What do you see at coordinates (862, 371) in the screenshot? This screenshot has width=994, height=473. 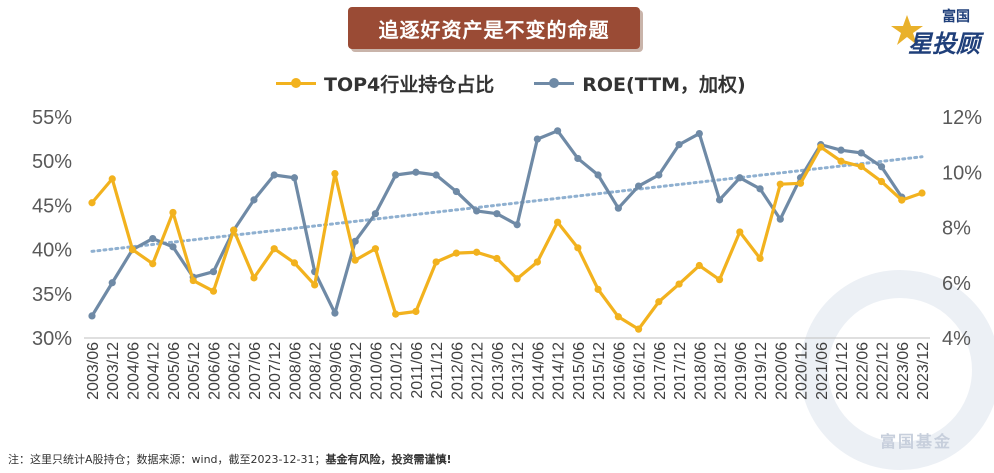 I see `x-tick-label: 2022/06` at bounding box center [862, 371].